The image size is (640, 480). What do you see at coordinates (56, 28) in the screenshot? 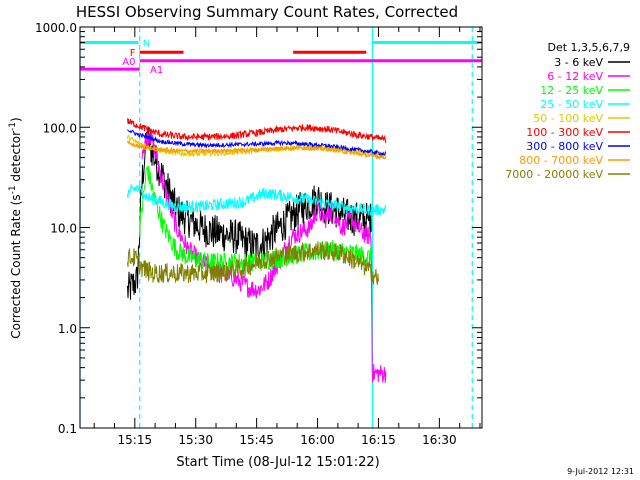
I see `y-tick-label: 1000.0` at bounding box center [56, 28].